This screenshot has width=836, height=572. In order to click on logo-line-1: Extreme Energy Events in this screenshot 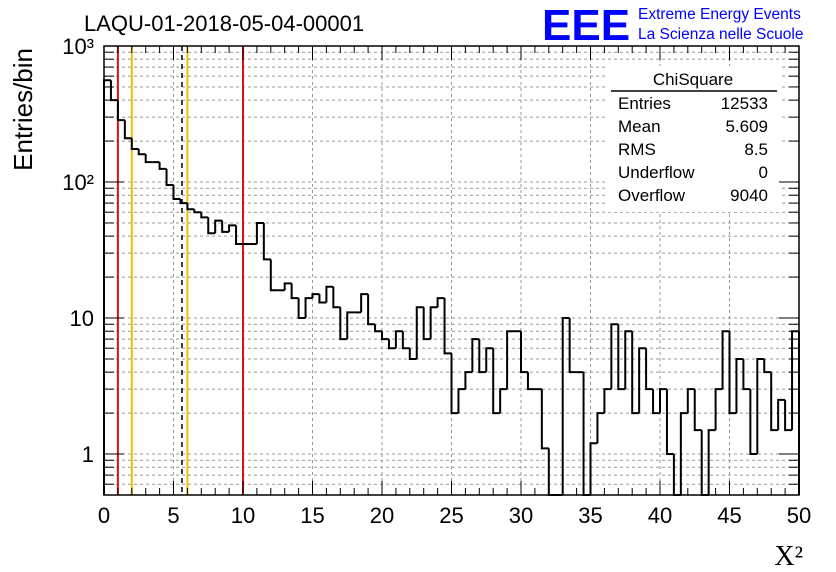, I will do `click(719, 14)`.